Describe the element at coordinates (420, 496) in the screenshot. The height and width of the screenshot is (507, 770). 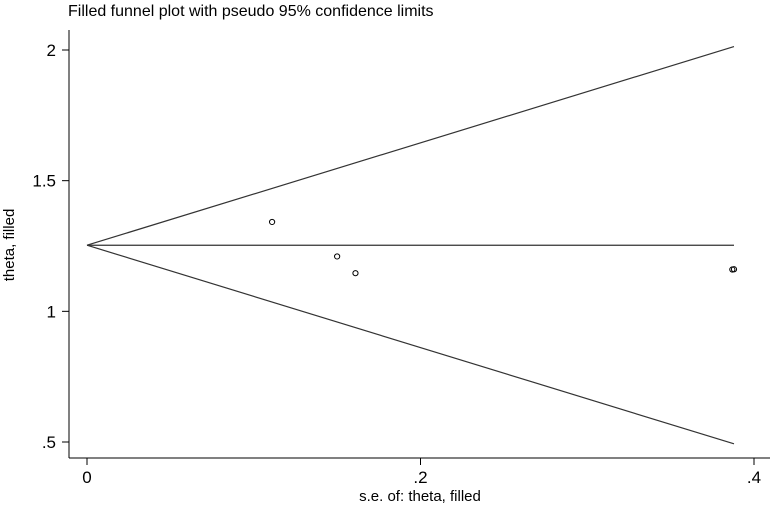
I see `x-axis-label: s.e. of: theta, filled` at that location.